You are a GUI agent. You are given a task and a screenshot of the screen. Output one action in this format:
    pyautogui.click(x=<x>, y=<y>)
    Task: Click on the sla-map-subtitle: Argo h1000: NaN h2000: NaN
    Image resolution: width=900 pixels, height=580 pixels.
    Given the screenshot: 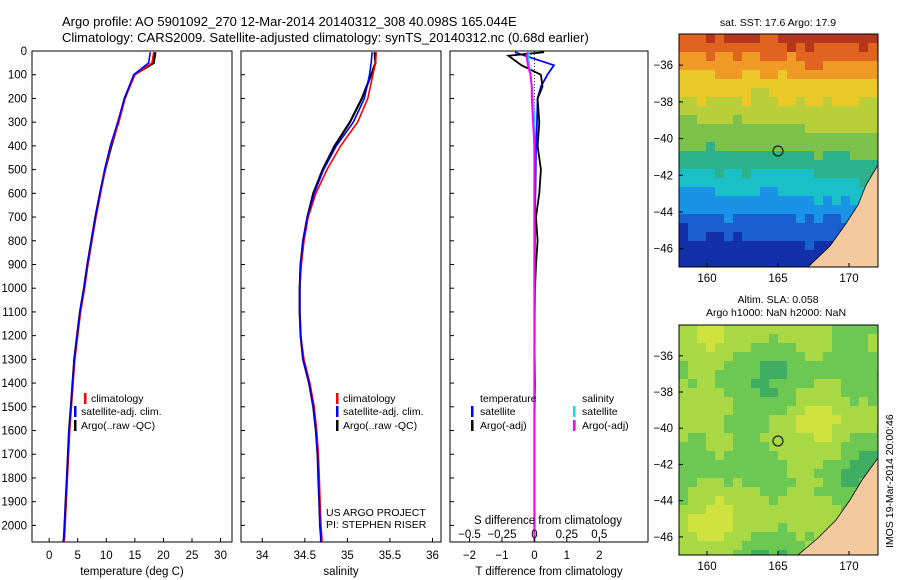 What is the action you would take?
    pyautogui.click(x=776, y=313)
    